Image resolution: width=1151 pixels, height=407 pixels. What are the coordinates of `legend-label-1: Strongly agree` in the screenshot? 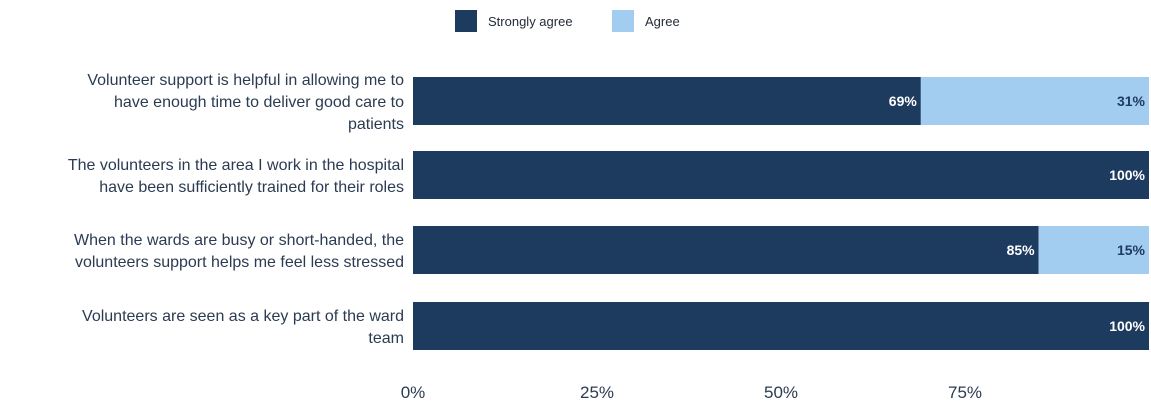 It's located at (530, 21).